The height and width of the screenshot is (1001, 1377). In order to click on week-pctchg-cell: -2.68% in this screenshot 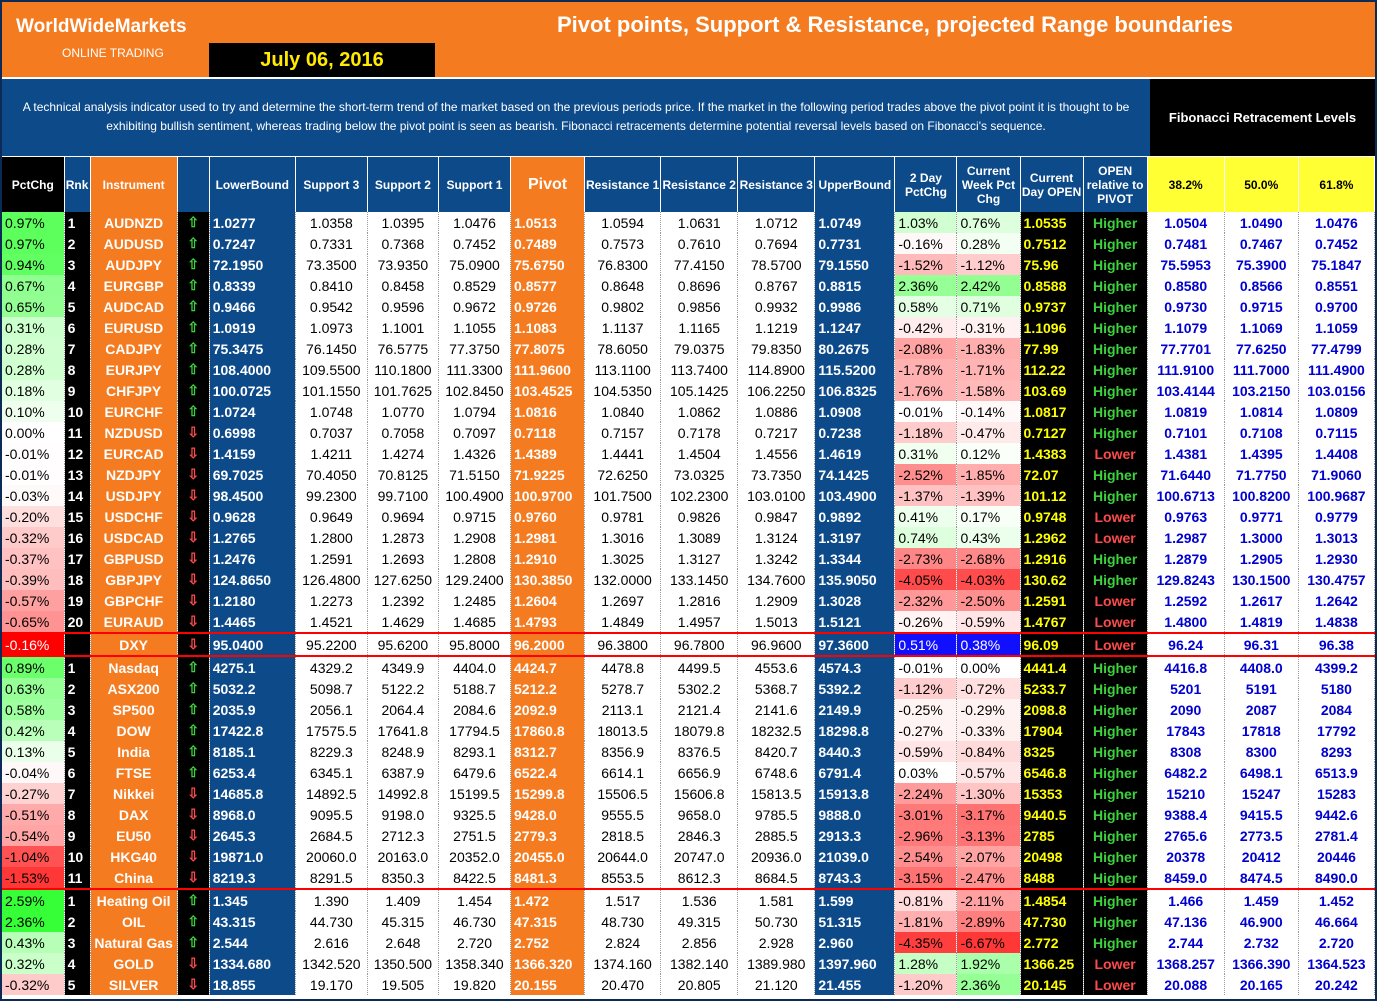, I will do `click(988, 558)`.